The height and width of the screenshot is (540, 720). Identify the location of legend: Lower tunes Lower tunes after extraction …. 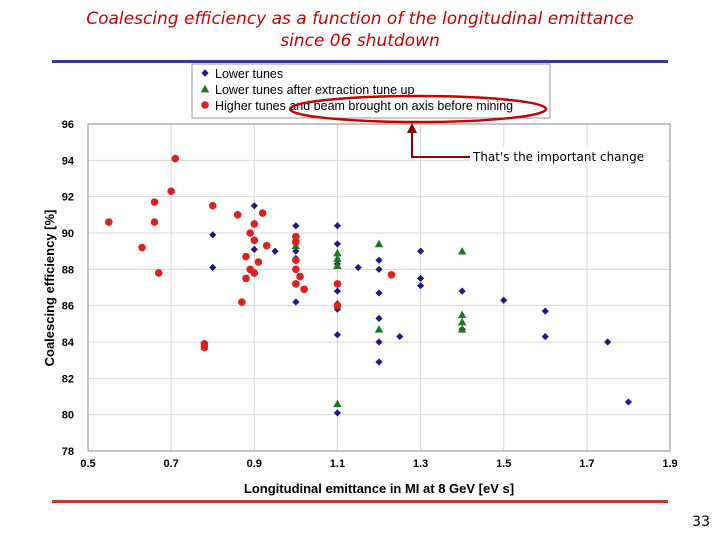
(371, 91).